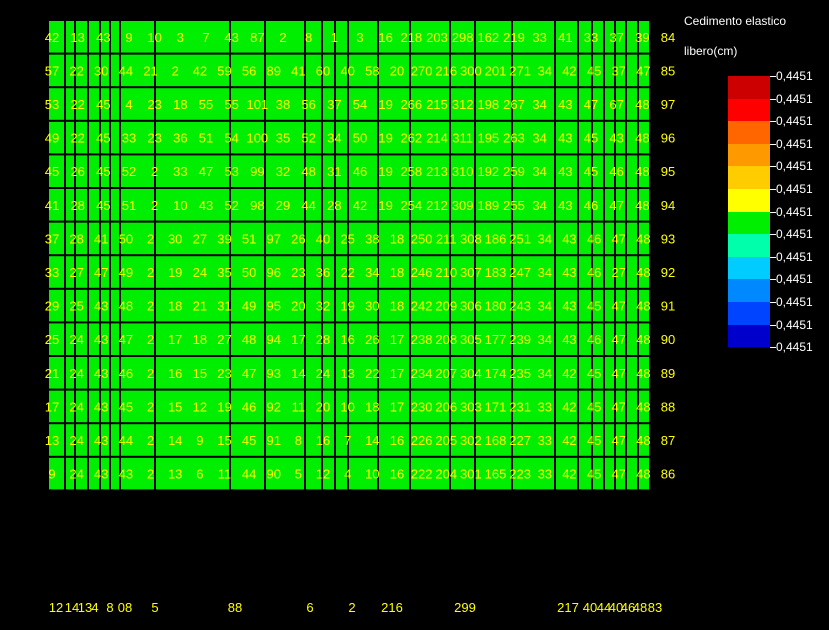 This screenshot has width=829, height=630. Describe the element at coordinates (463, 171) in the screenshot. I see `cell-label: 310` at that location.